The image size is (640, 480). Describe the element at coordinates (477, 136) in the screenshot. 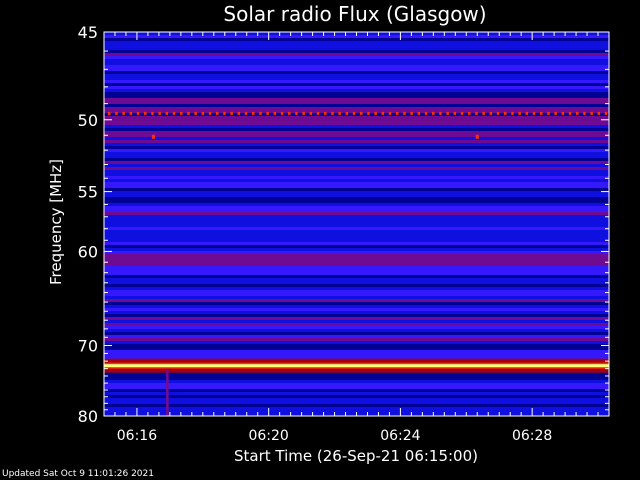

I see `spot-event` at that location.